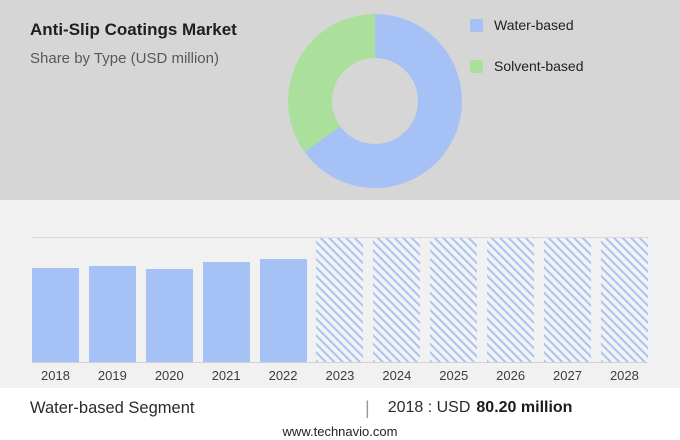  What do you see at coordinates (226, 375) in the screenshot?
I see `x-axis-tick-label: 2021` at bounding box center [226, 375].